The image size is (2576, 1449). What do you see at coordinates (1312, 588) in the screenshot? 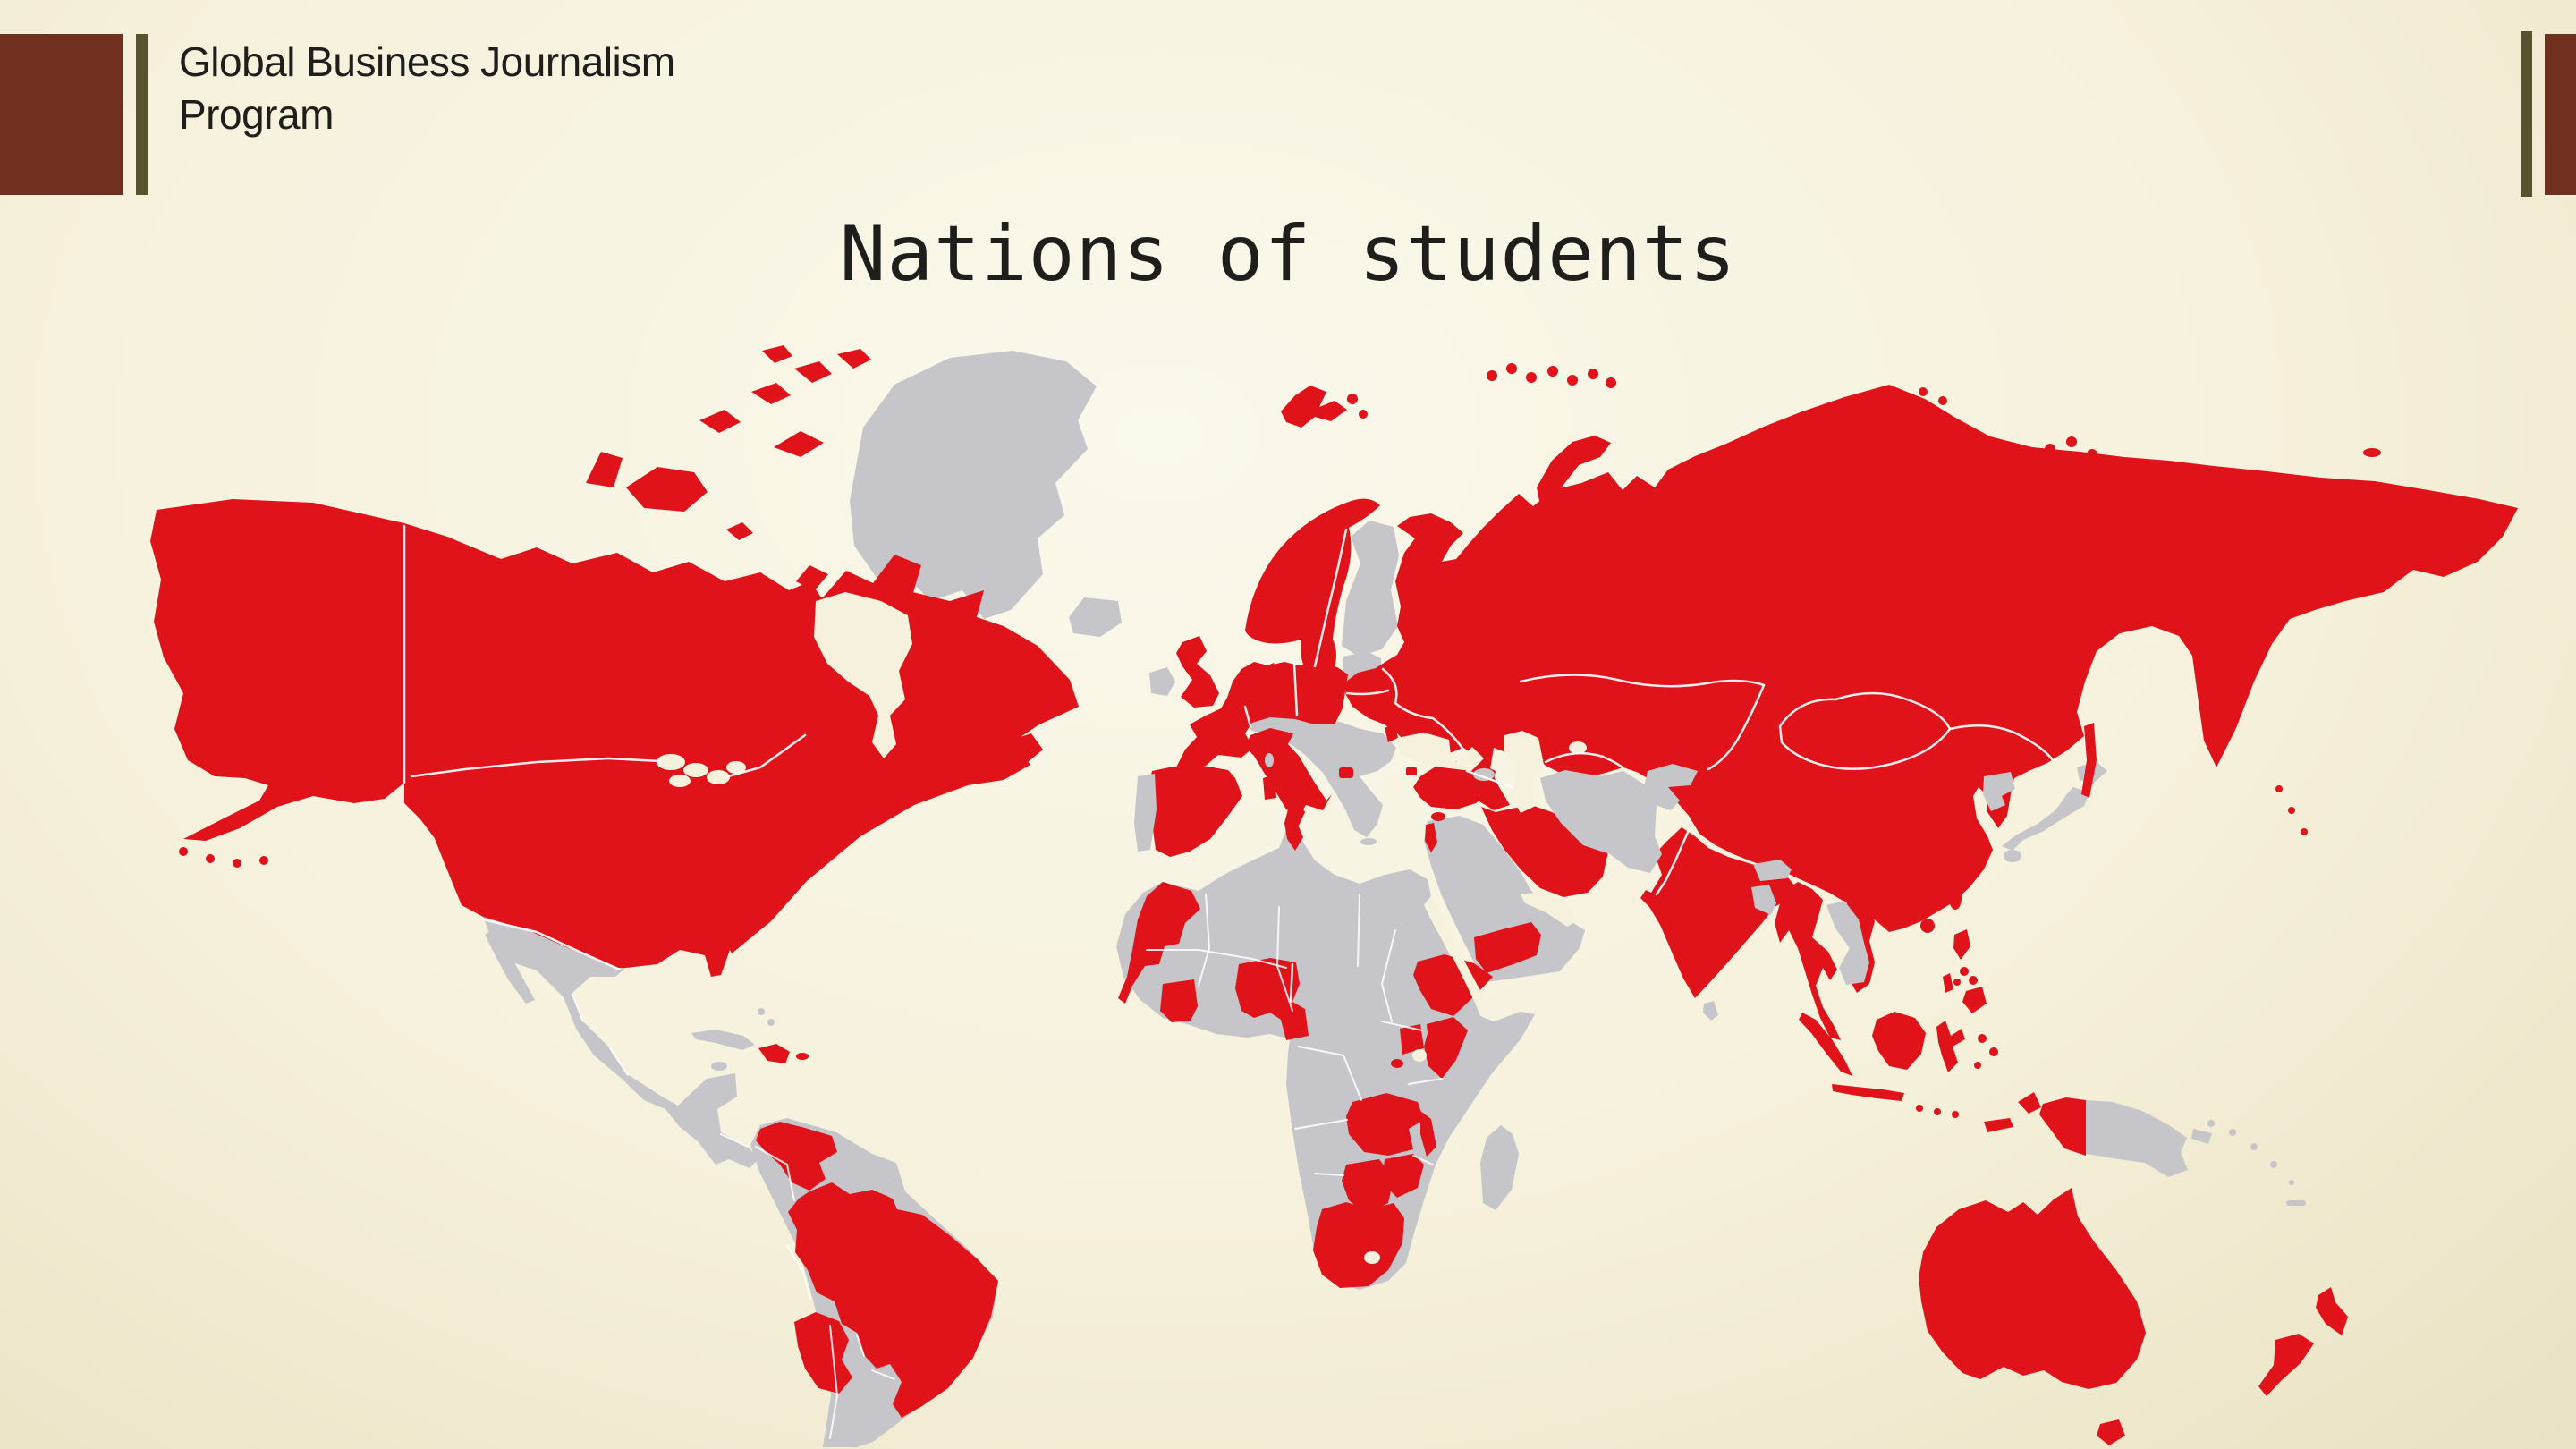
I see `region-norway-sweden` at bounding box center [1312, 588].